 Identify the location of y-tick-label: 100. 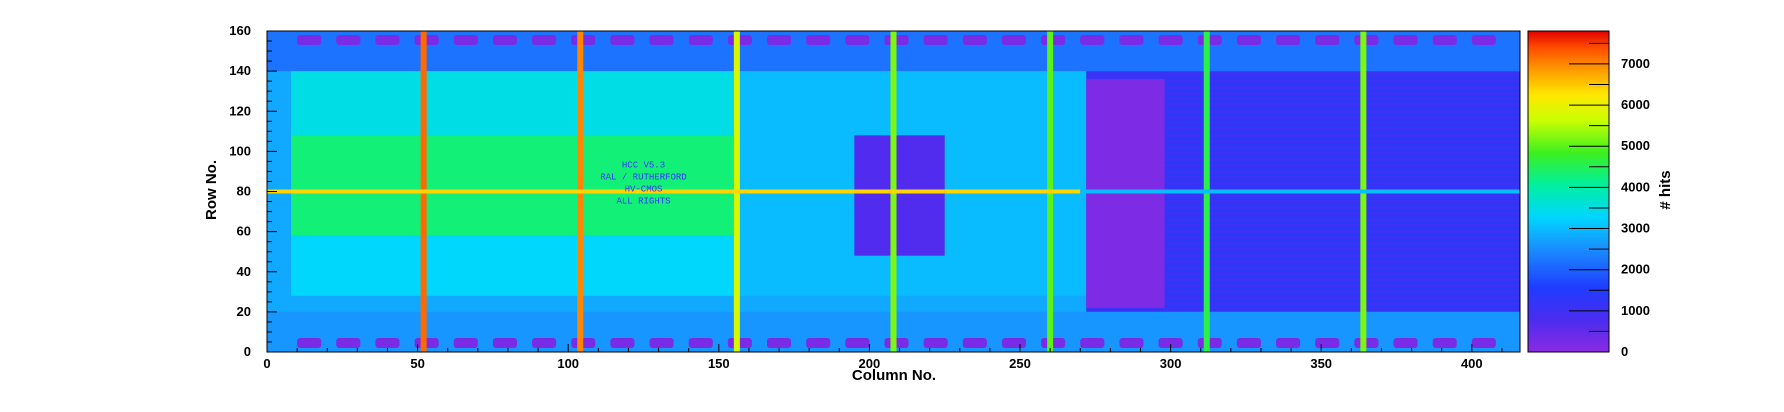
(240, 150).